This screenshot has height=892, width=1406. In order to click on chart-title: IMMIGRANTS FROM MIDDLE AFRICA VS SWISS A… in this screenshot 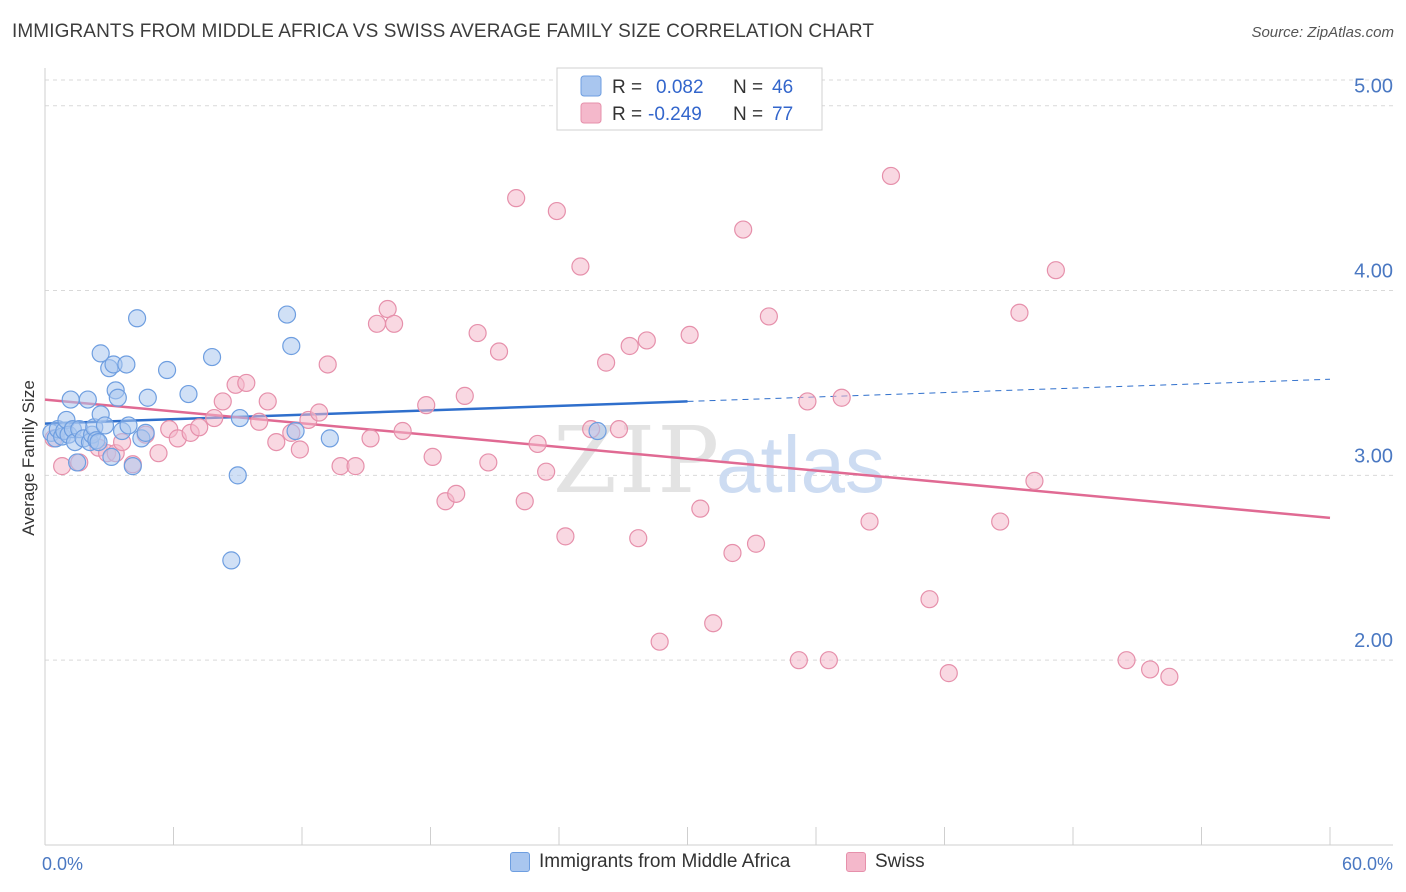, I will do `click(443, 31)`.